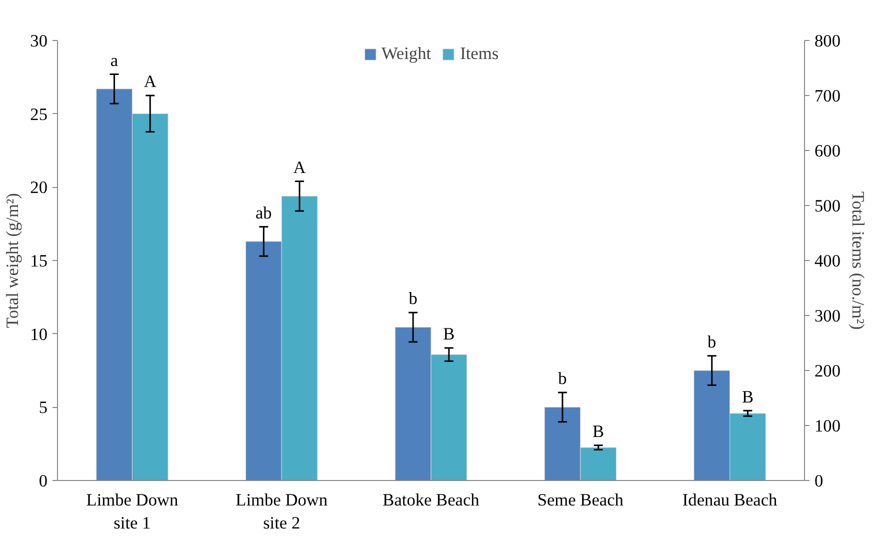  Describe the element at coordinates (827, 316) in the screenshot. I see `y2-tick-label: 300` at that location.